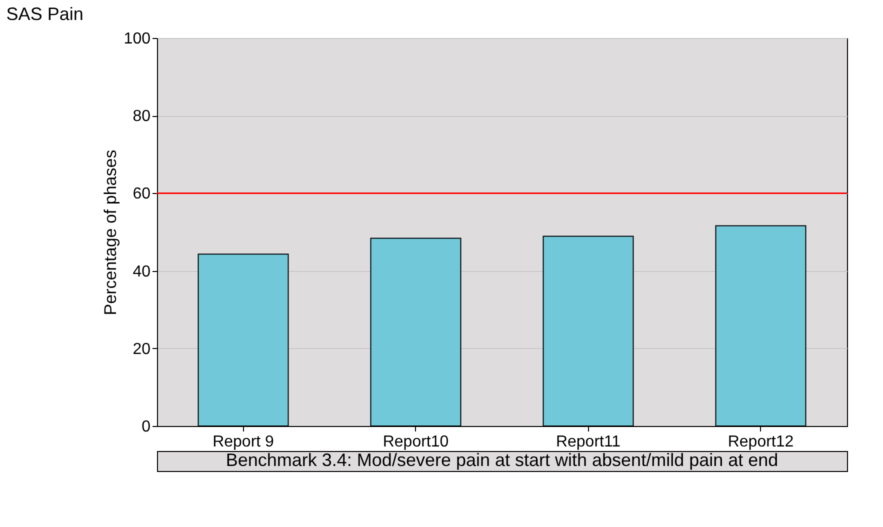 This screenshot has width=883, height=527. What do you see at coordinates (141, 271) in the screenshot?
I see `y-tick-label: 40` at bounding box center [141, 271].